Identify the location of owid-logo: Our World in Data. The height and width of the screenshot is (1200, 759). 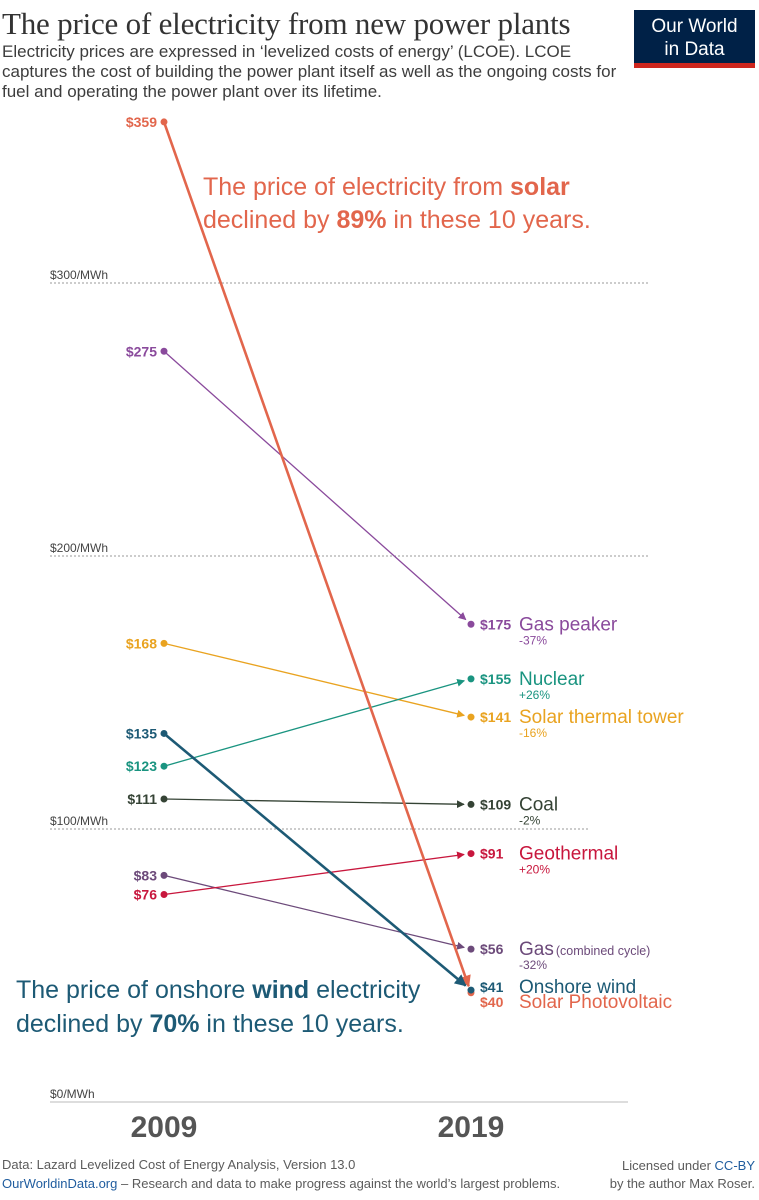
(694, 39).